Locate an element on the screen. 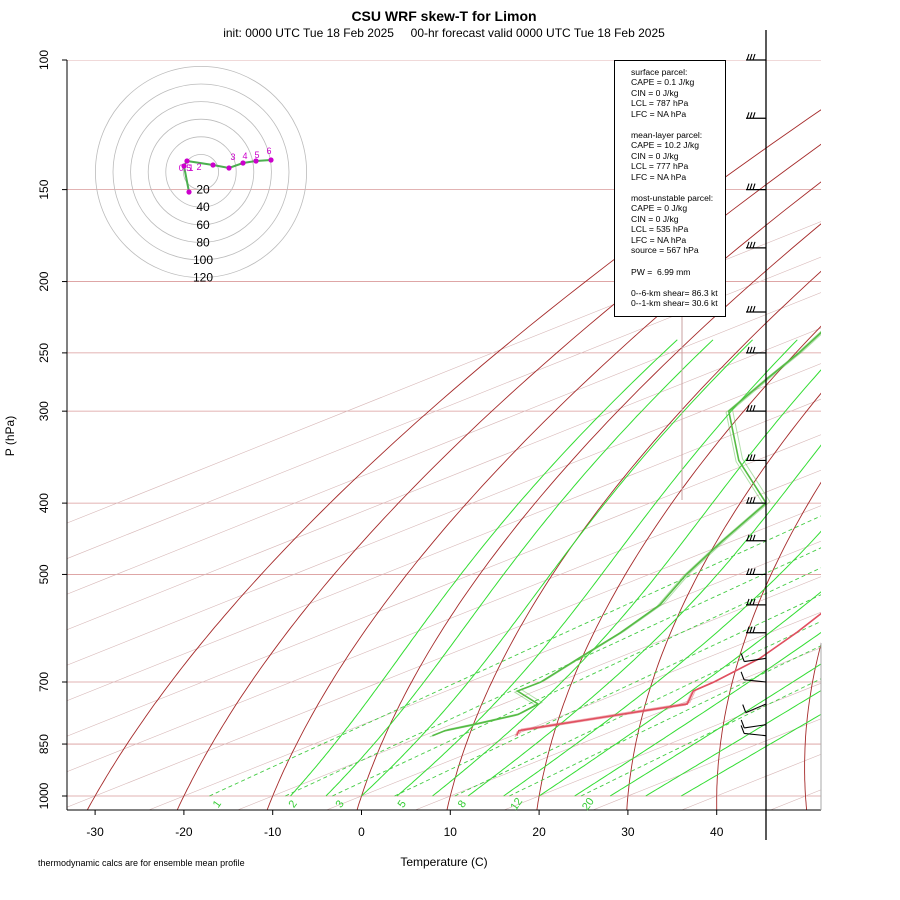 This screenshot has width=900, height=900. y-tick-label: 400 is located at coordinates (44, 503).